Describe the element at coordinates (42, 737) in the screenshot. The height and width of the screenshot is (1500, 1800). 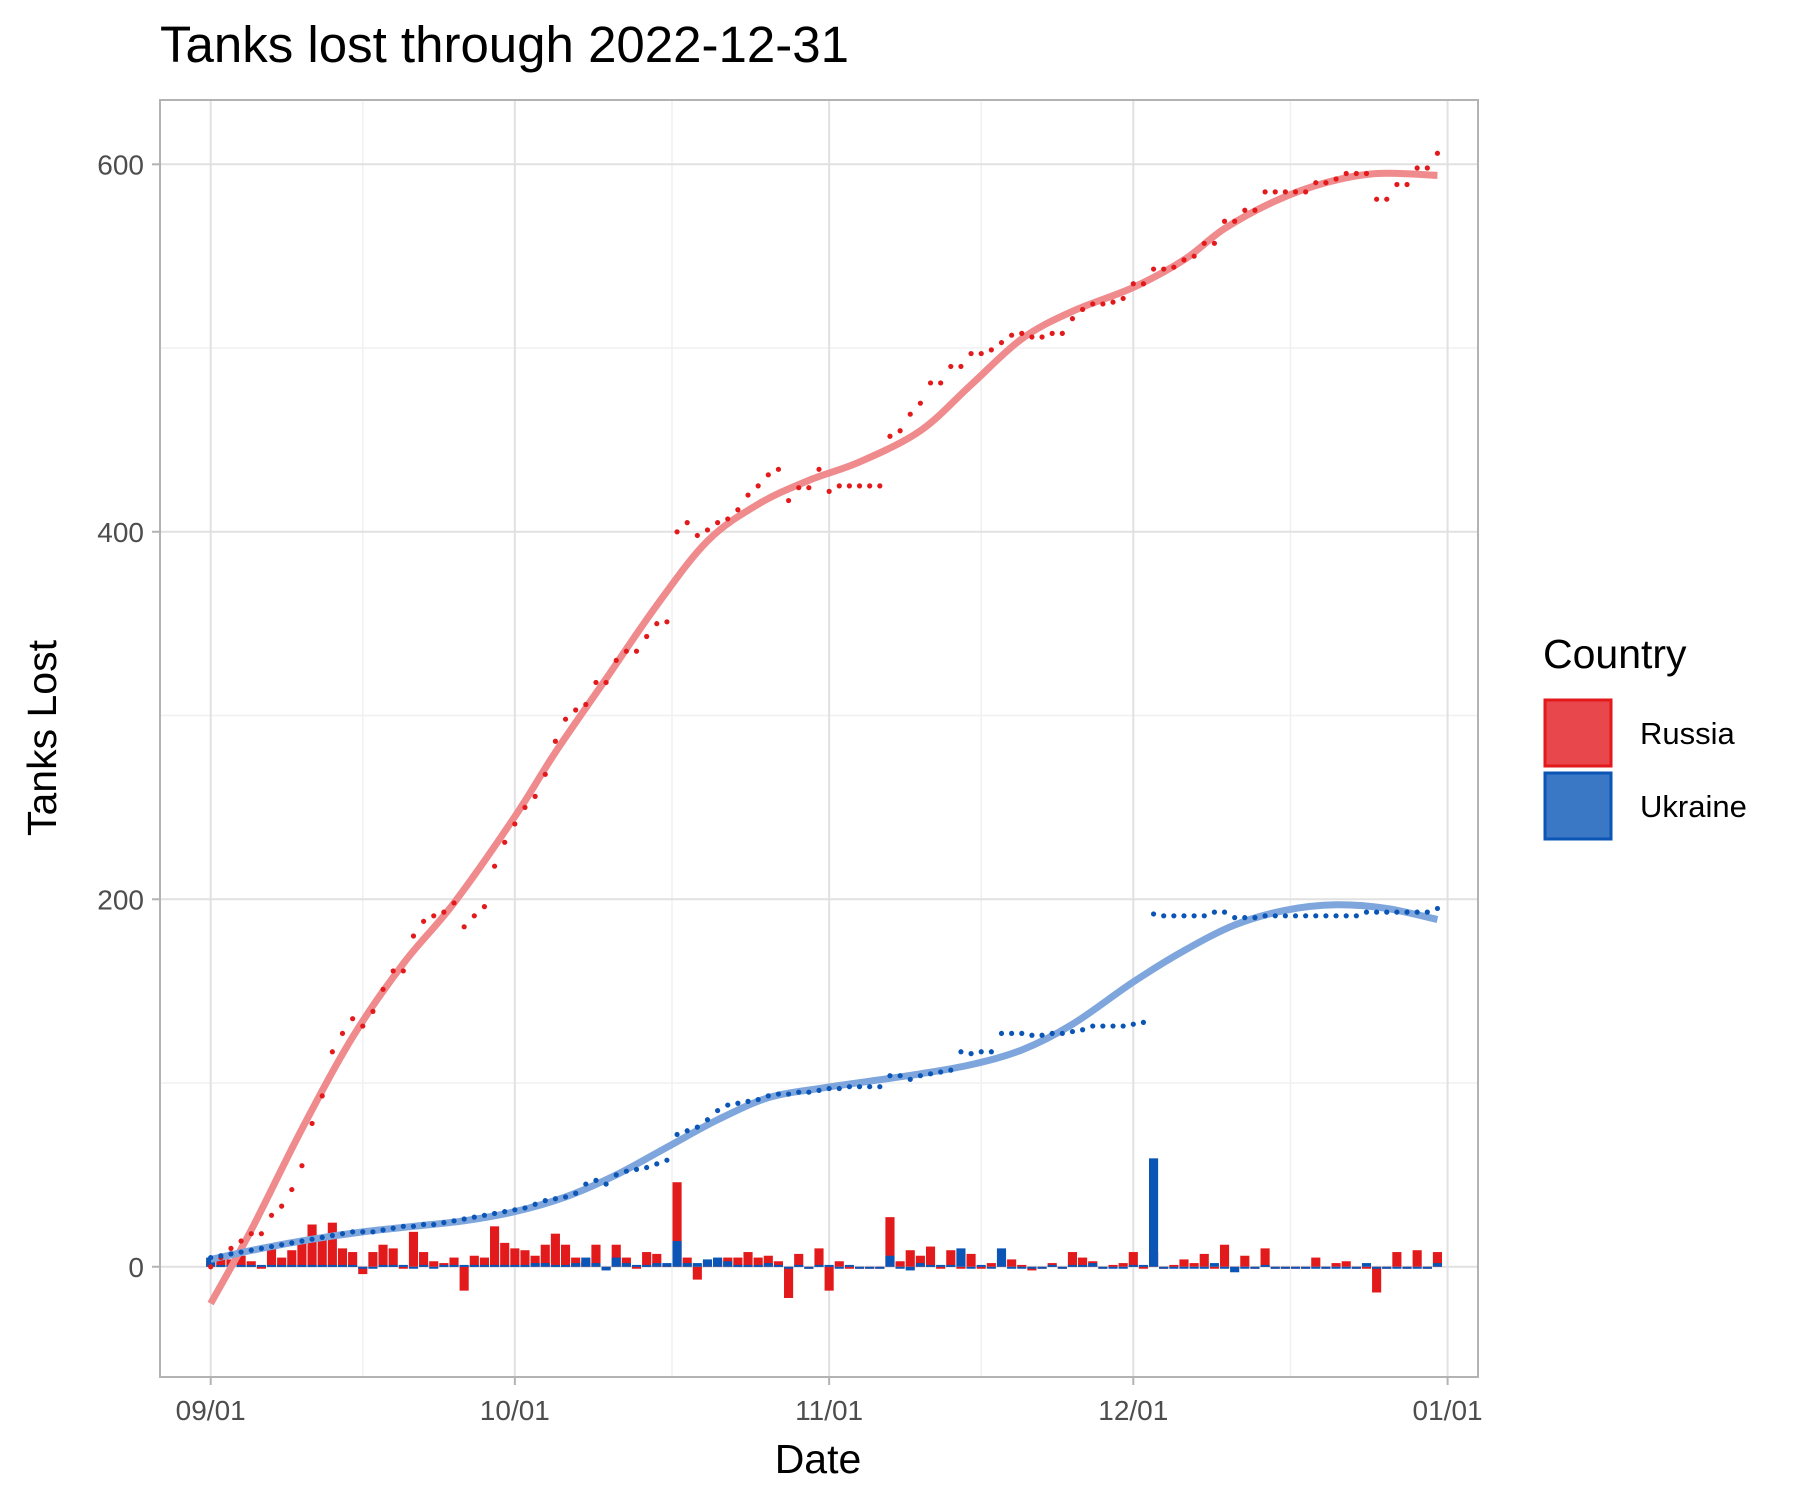
I see `y-axis-title: Tanks Lost` at that location.